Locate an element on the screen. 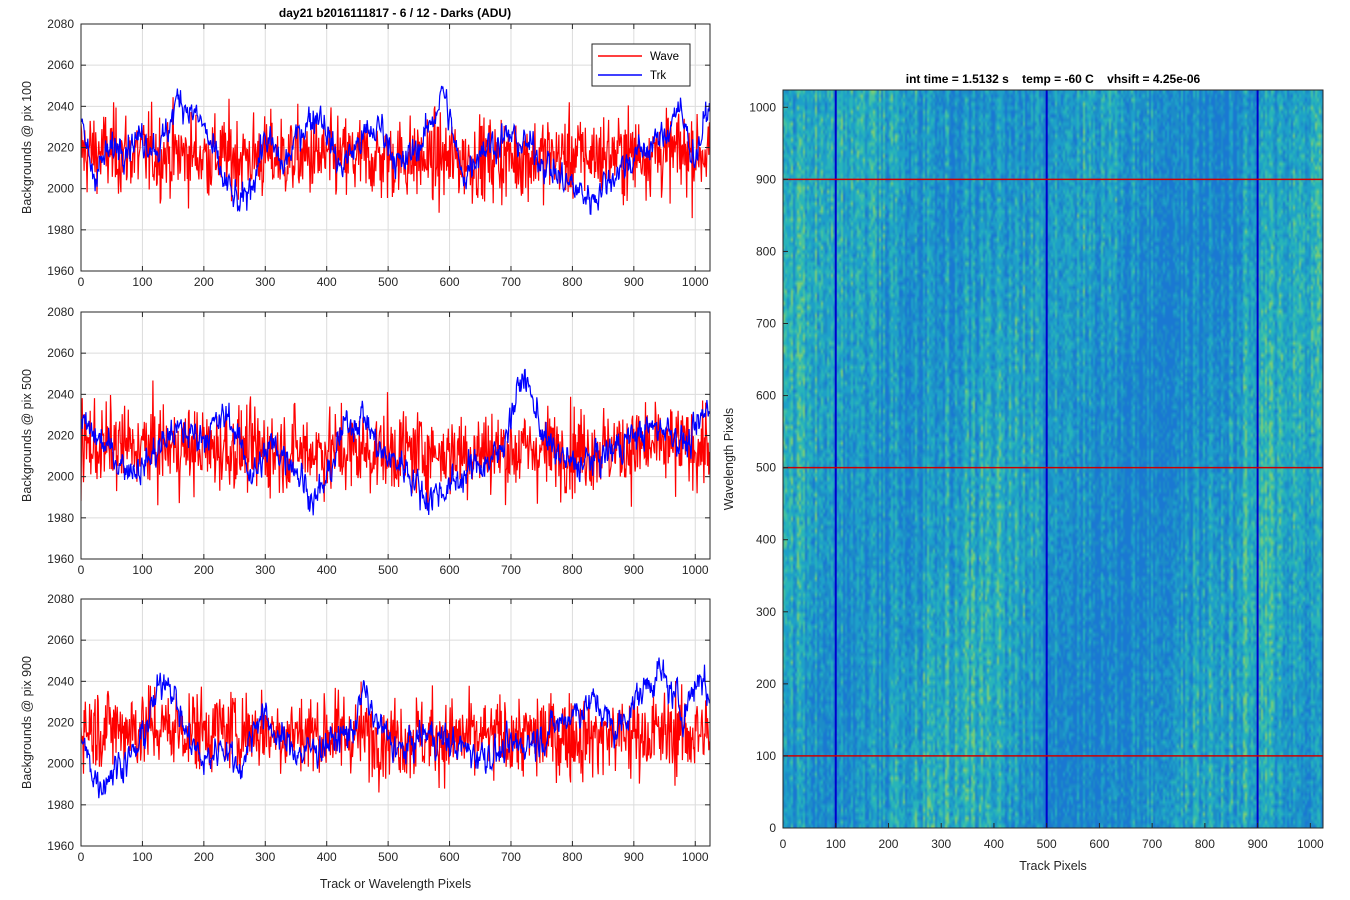  y-axis-label: Backgrounds @ pix 500 is located at coordinates (27, 435).